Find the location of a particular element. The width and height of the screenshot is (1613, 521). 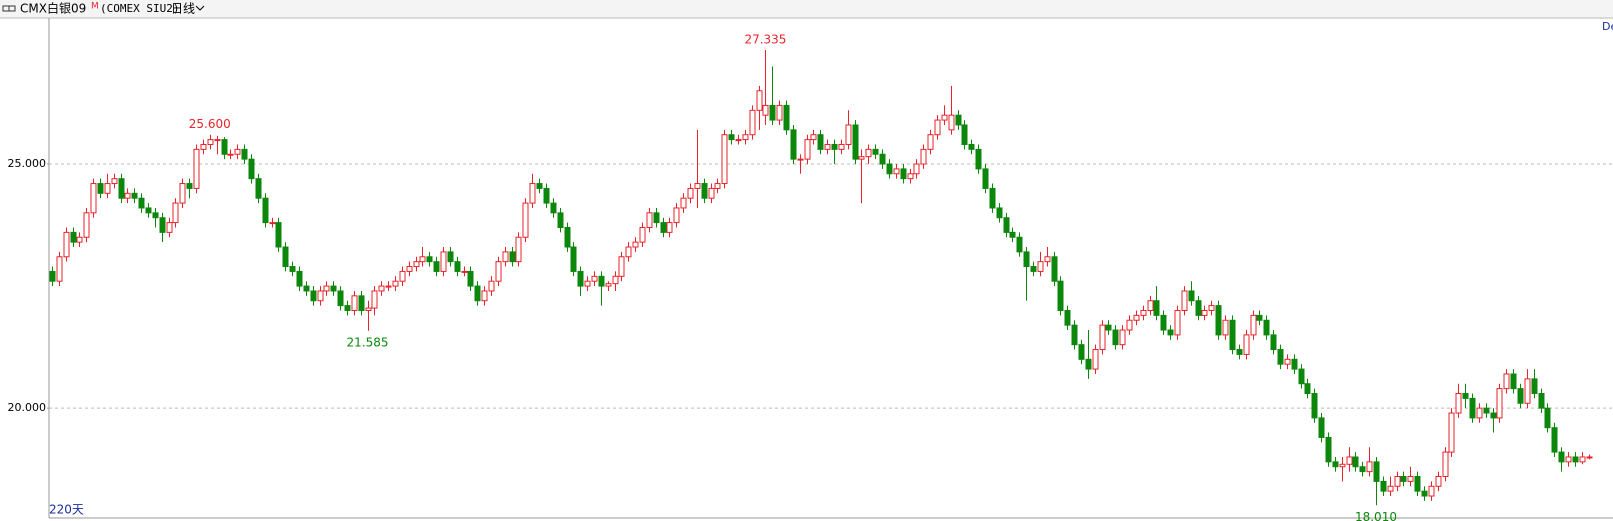

header-icon is located at coordinates (9, 8).